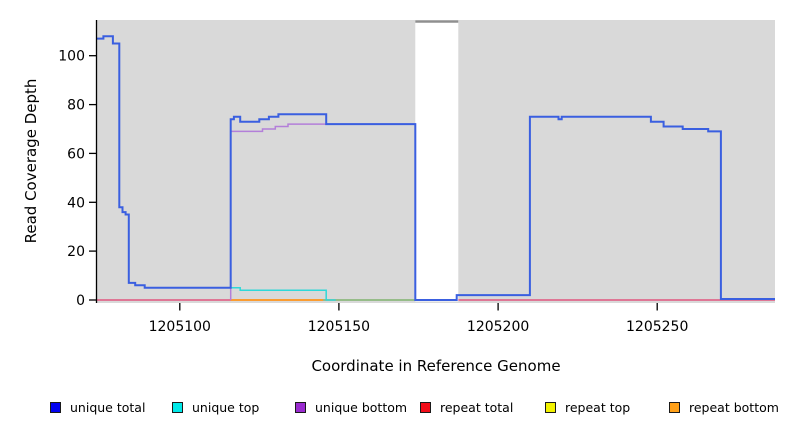  I want to click on x-axis-title: Coordinate in Reference Genome, so click(436, 366).